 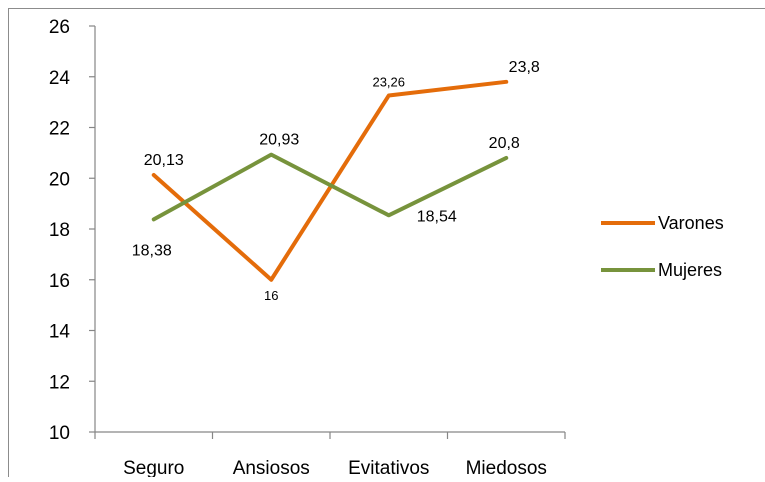 I want to click on x-tick-label: Seguro, so click(x=153, y=467).